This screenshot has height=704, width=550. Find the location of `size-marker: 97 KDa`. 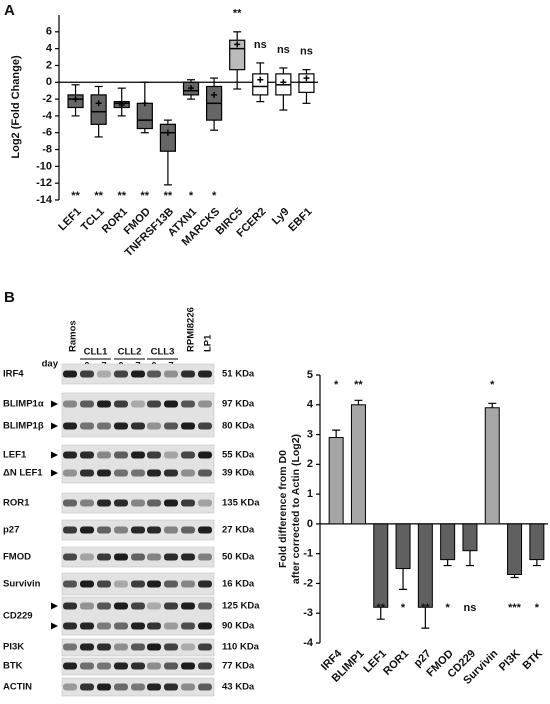

size-marker: 97 KDa is located at coordinates (238, 404).